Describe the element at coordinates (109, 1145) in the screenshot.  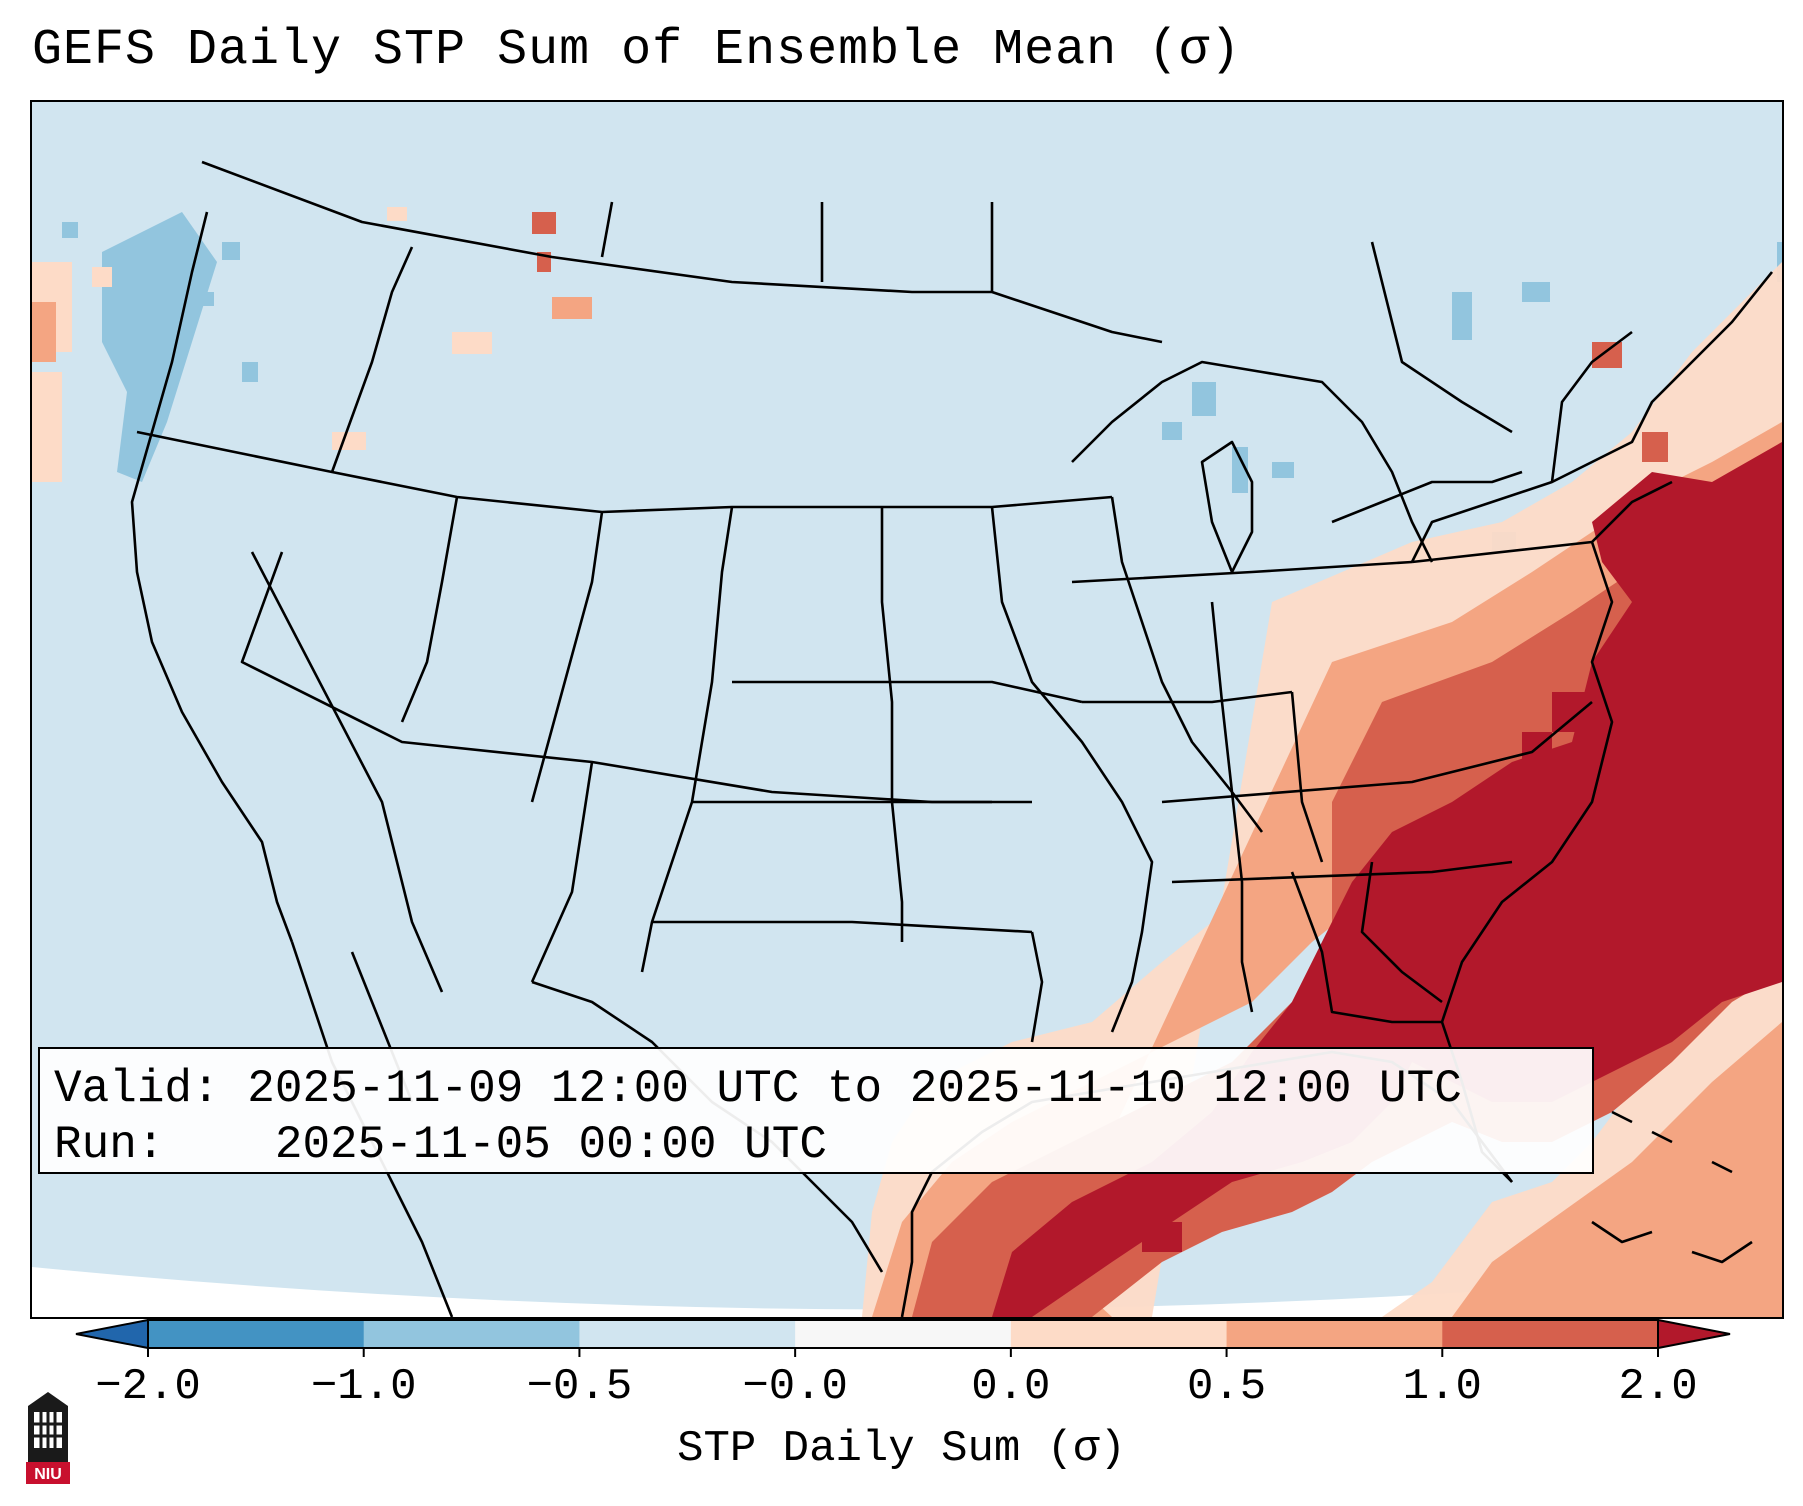
I see `run-label: Run:` at that location.